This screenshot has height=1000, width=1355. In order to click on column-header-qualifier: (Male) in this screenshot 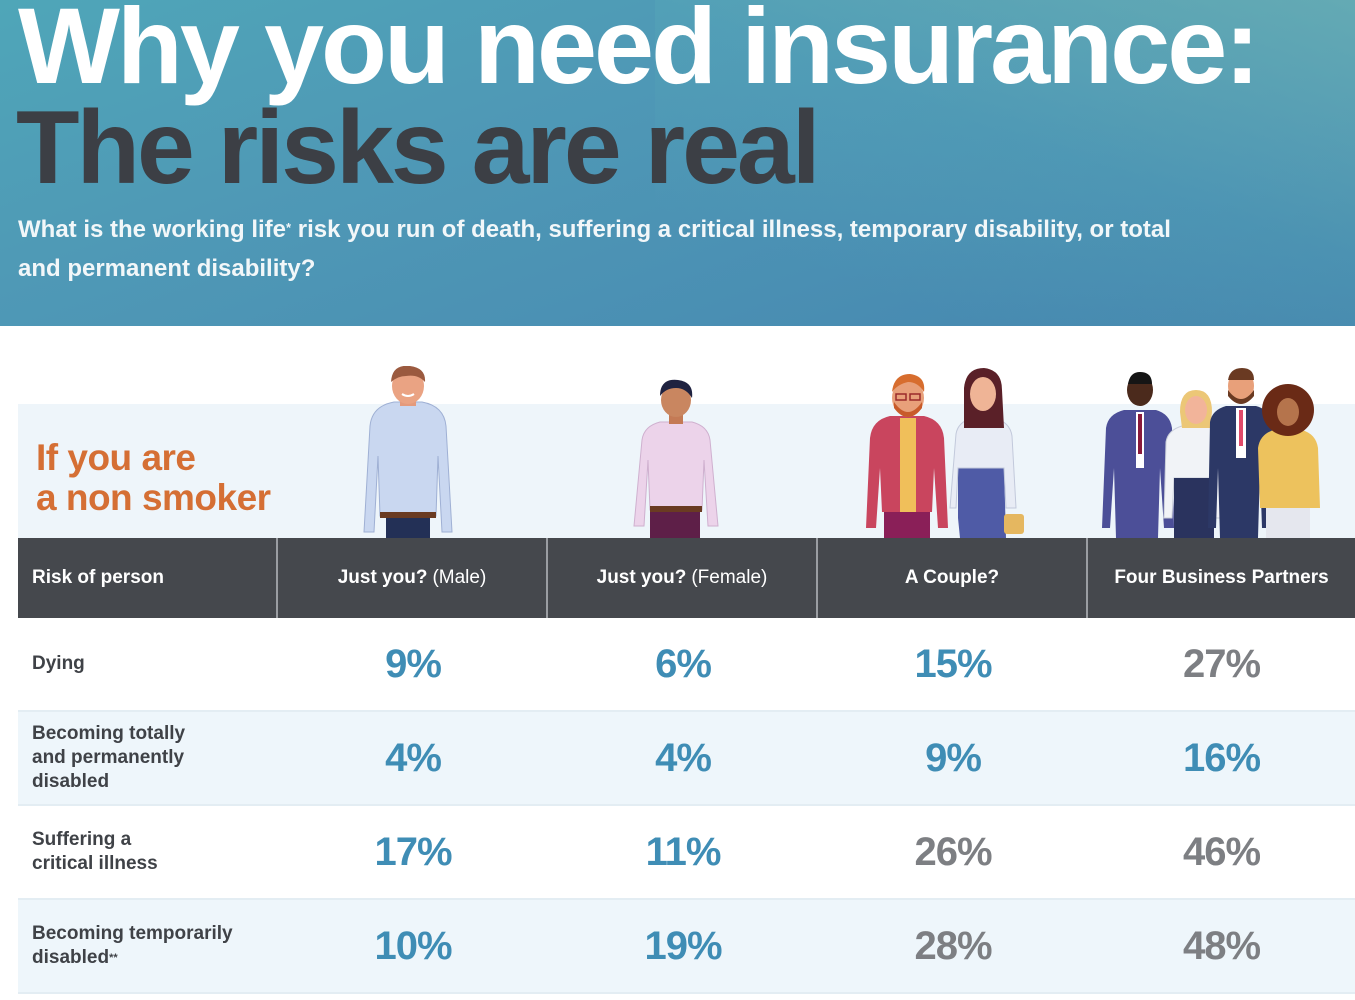, I will do `click(459, 577)`.